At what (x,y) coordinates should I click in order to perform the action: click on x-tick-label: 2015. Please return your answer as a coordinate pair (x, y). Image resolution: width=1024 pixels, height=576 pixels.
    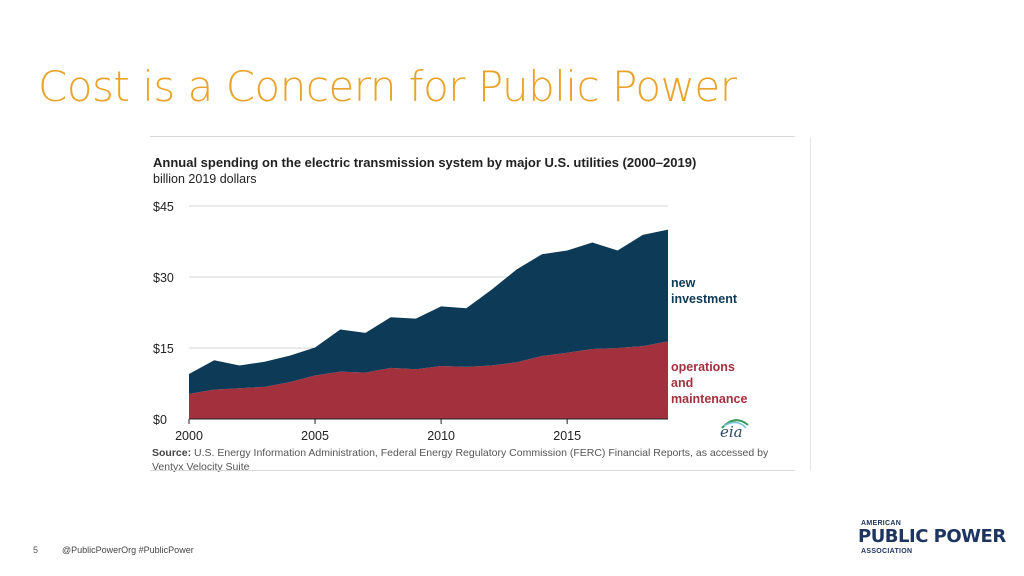
    Looking at the image, I should click on (567, 436).